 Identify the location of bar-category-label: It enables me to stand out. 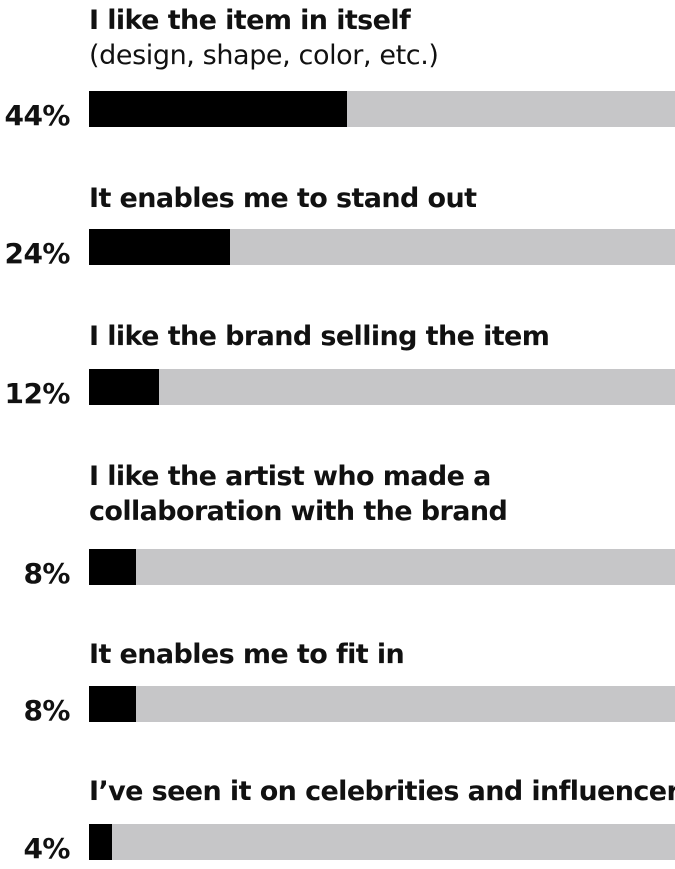
(382, 198).